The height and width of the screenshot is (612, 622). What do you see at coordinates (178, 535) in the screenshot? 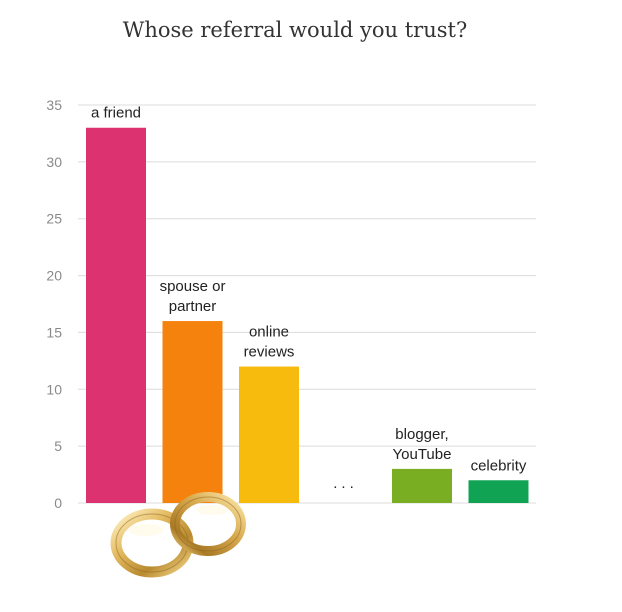
I see `wedding-rings-icon` at bounding box center [178, 535].